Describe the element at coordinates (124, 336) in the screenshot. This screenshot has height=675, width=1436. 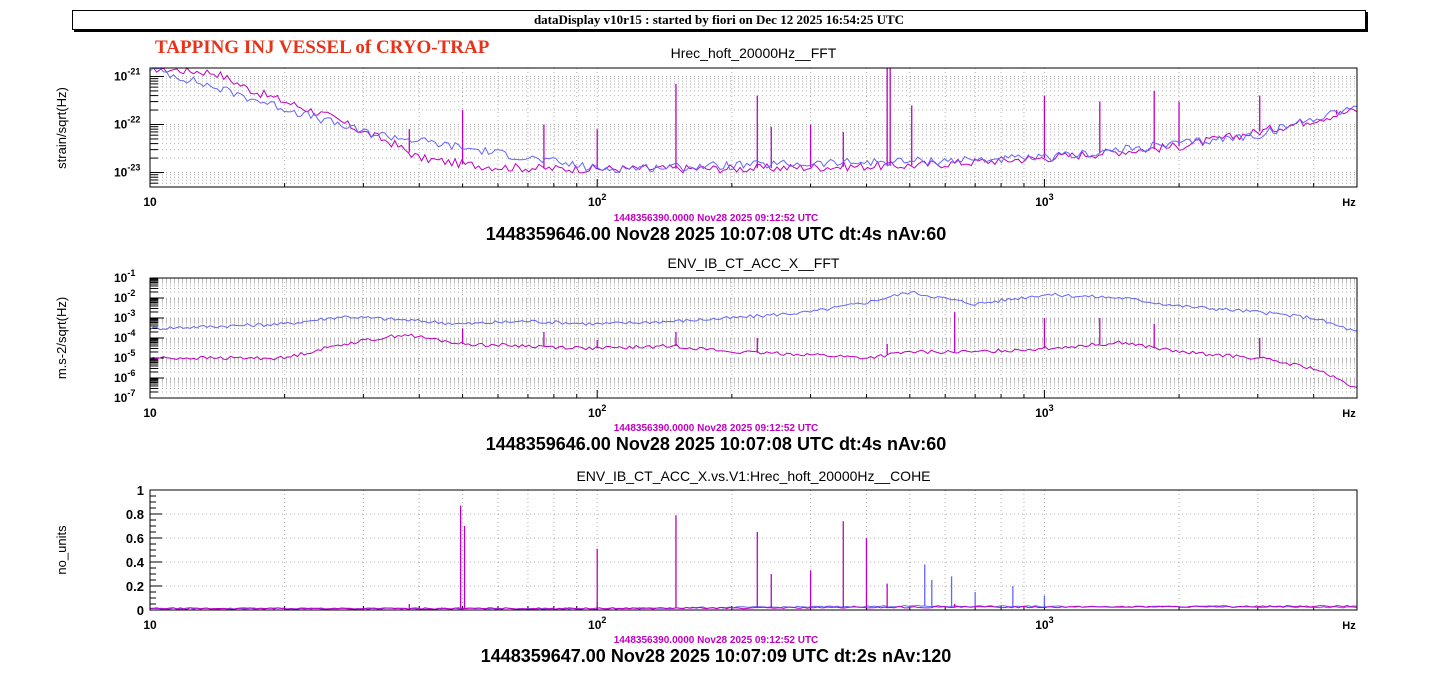
I see `y-tick-label: 10⁻⁴` at that location.